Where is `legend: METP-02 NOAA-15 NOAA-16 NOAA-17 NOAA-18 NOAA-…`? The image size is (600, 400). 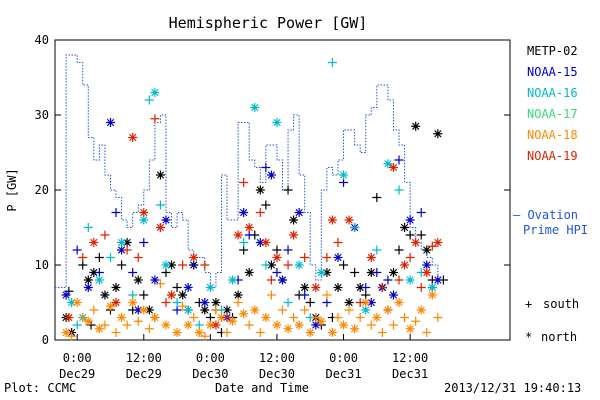
legend: METP-02 NOAA-15 NOAA-16 NOAA-17 NOAA-18 NOAA-… is located at coordinates (552, 103).